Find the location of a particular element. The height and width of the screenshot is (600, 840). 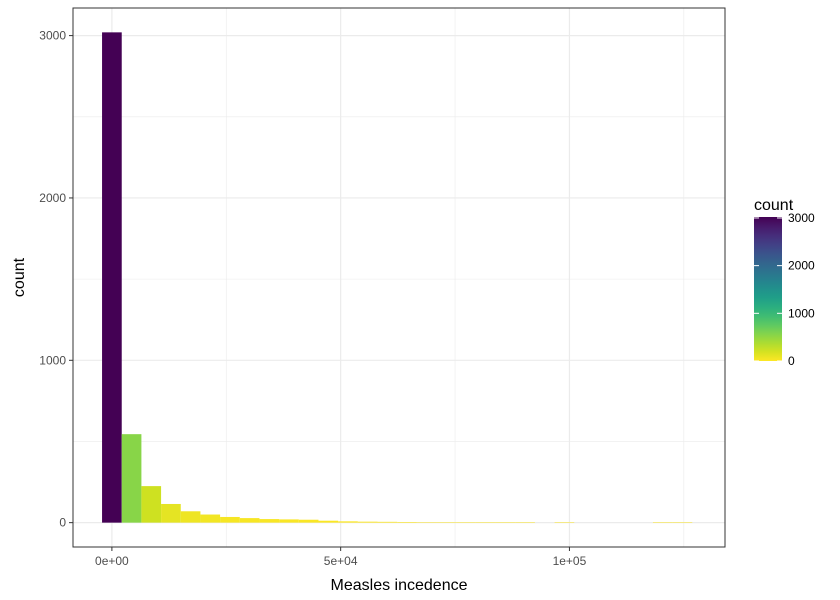

legend-colorbar is located at coordinates (768, 289).